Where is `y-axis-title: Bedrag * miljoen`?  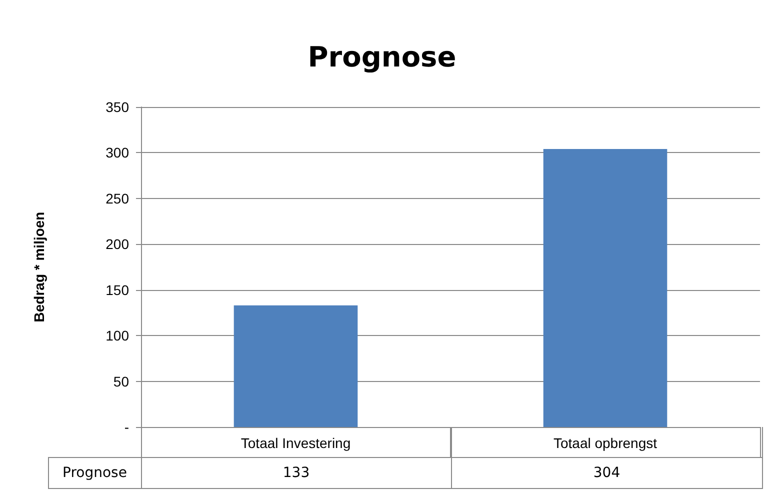 y-axis-title: Bedrag * miljoen is located at coordinates (39, 267).